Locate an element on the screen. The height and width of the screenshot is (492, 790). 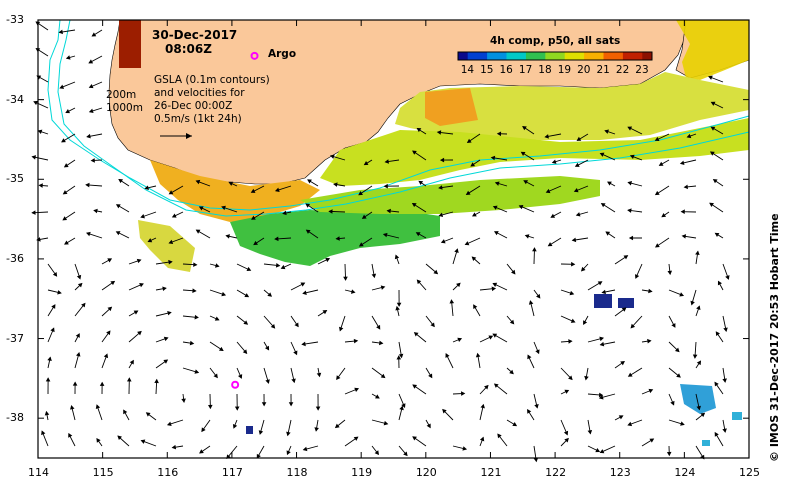
sst-patch-teal-small is located at coordinates (737, 416).